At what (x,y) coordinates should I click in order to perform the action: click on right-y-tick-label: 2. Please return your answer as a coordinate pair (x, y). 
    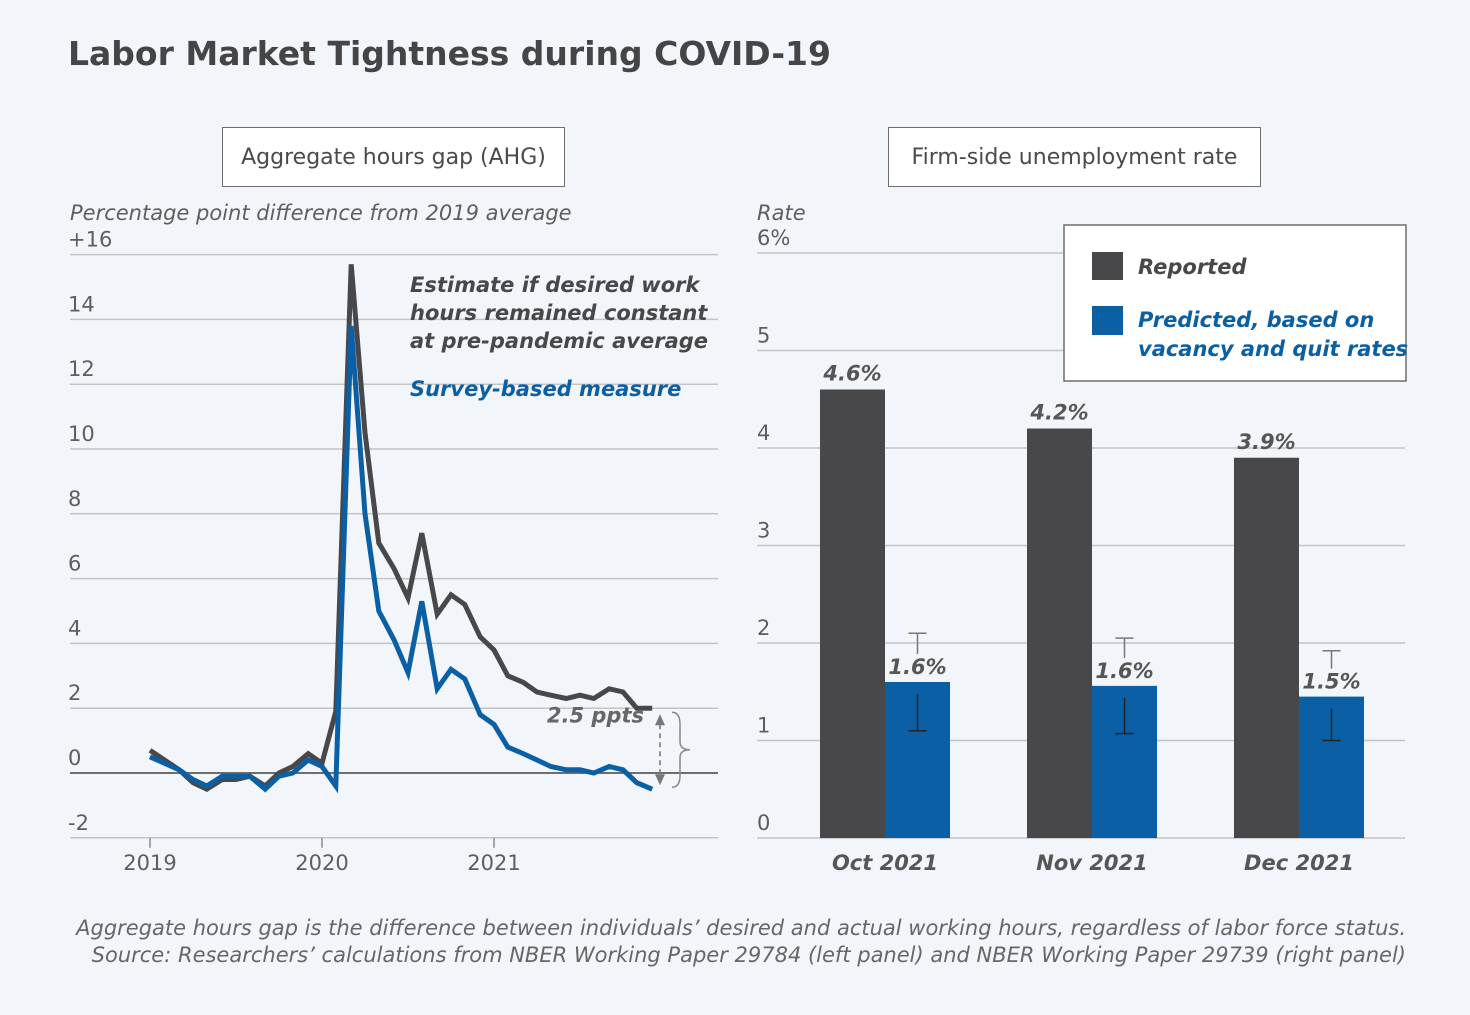
    Looking at the image, I should click on (763, 628).